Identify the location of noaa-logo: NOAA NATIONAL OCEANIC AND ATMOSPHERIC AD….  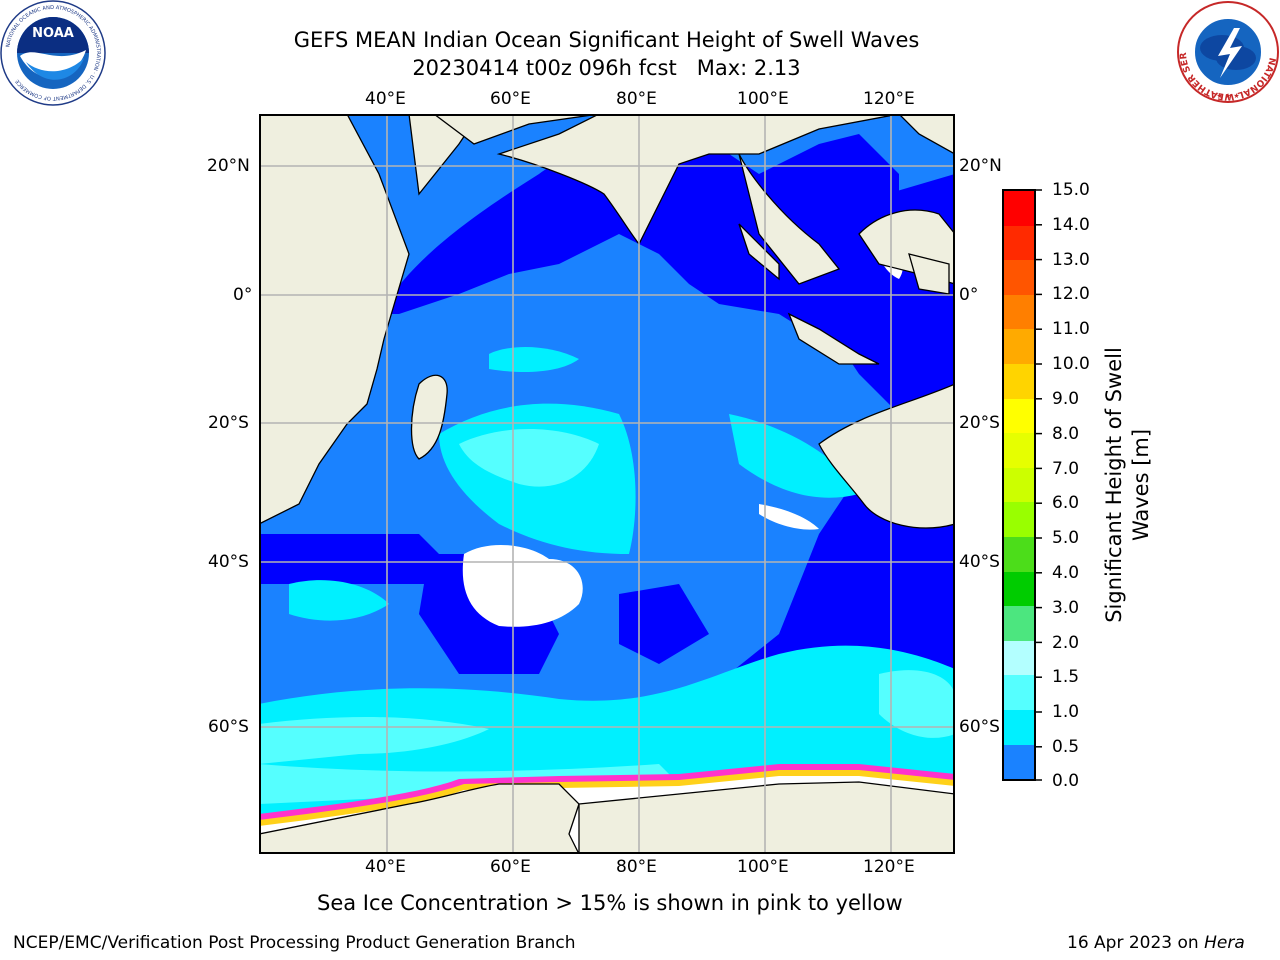
(53, 53).